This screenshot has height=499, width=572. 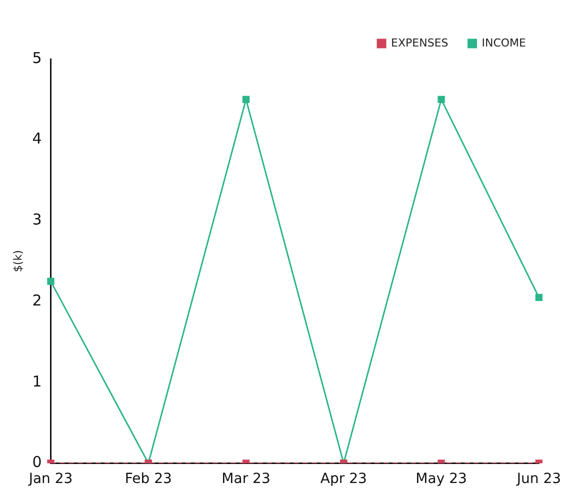 What do you see at coordinates (37, 462) in the screenshot?
I see `y-tick-label: 0` at bounding box center [37, 462].